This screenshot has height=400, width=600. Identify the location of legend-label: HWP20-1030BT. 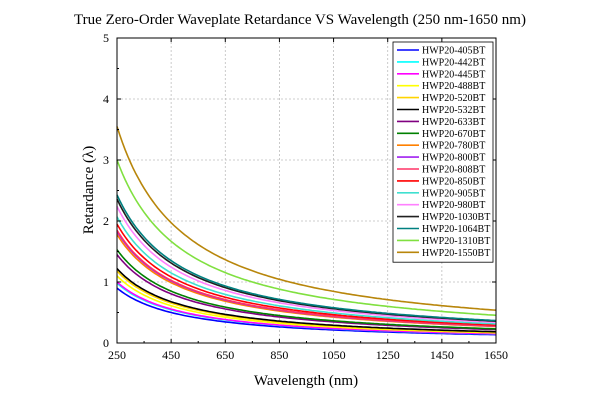
(456, 217).